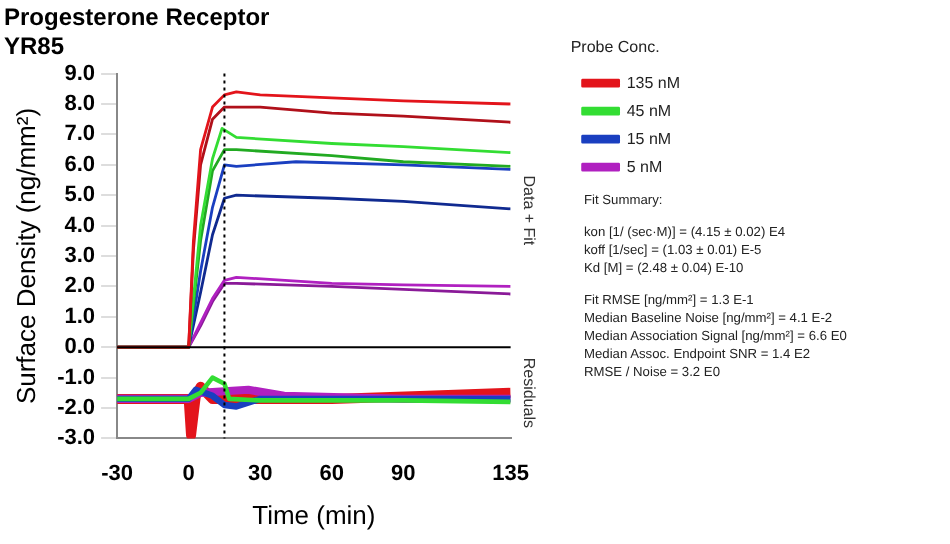 The height and width of the screenshot is (544, 950). What do you see at coordinates (80, 134) in the screenshot?
I see `y-tick-label: 7.0` at bounding box center [80, 134].